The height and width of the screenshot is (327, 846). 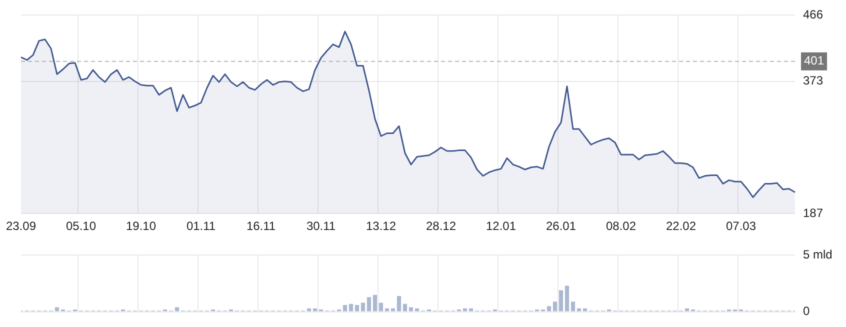 What do you see at coordinates (261, 226) in the screenshot?
I see `x-tick-label: 16.11` at bounding box center [261, 226].